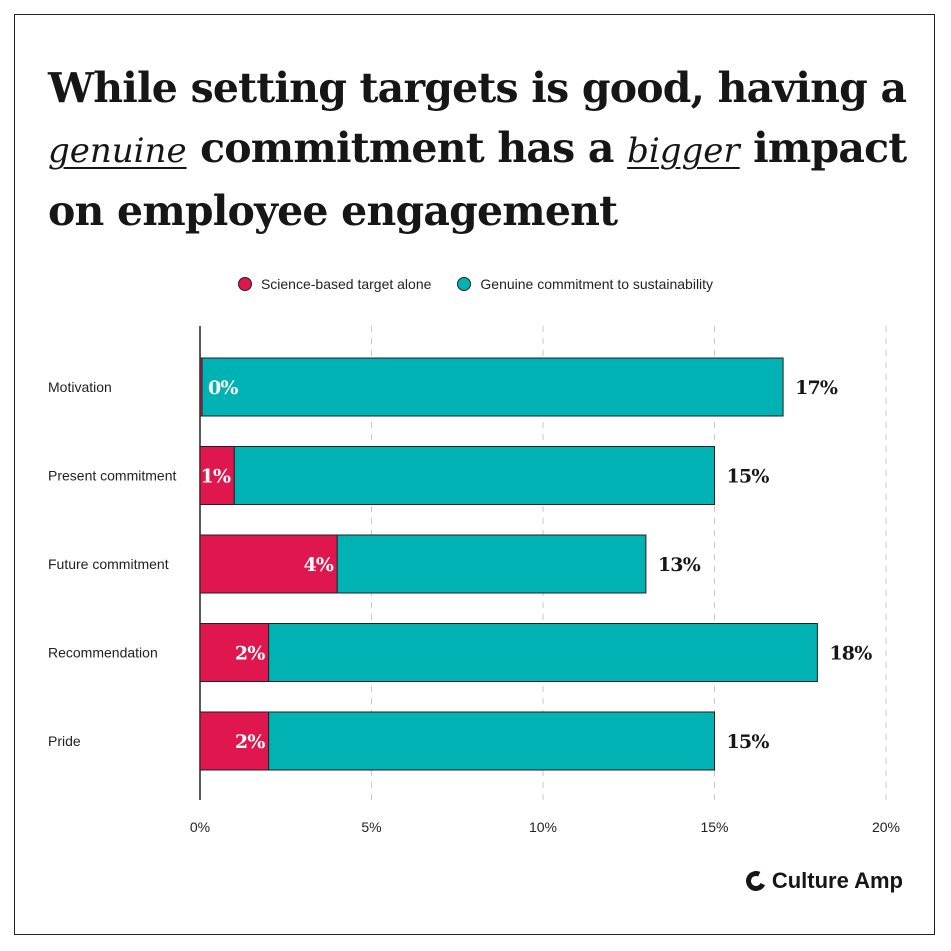  I want to click on legend-item-commitment: Genuine commitment to sustainability, so click(585, 284).